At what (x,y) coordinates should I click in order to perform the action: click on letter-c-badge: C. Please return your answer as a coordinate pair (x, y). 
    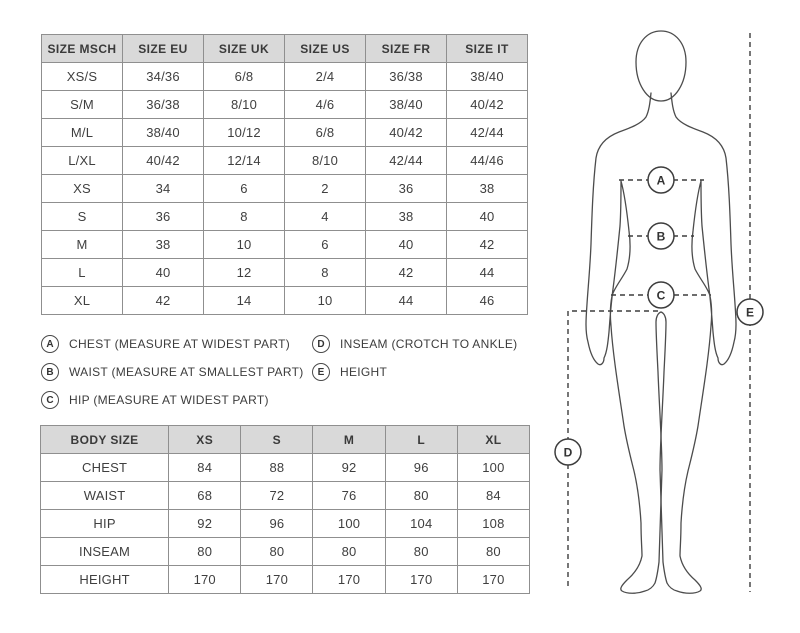
    Looking at the image, I should click on (50, 400).